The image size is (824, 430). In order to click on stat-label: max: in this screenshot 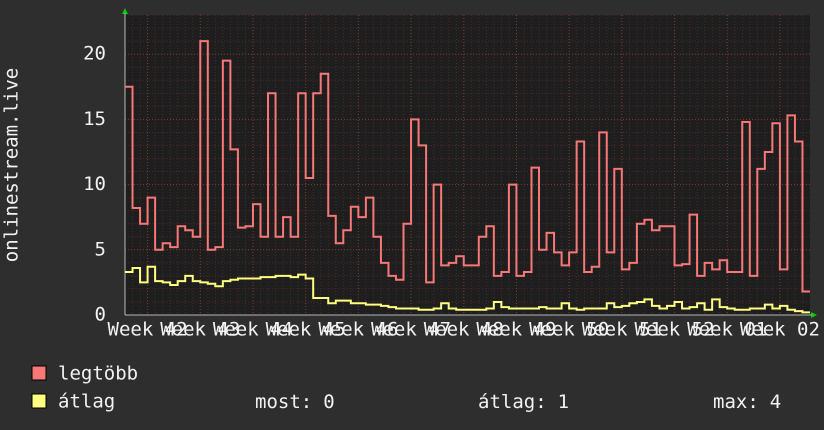, I will do `click(736, 402)`.